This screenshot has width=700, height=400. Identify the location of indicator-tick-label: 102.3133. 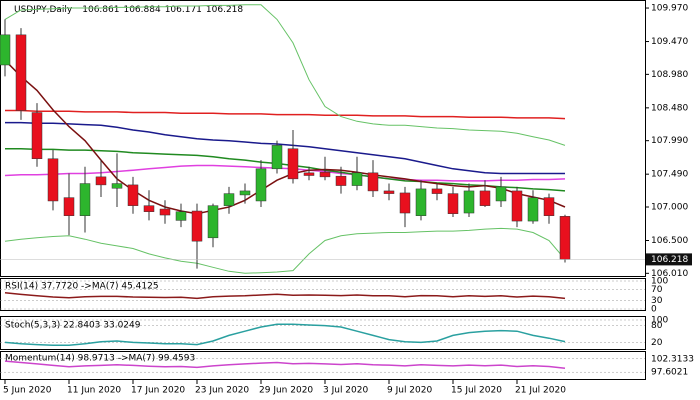
(672, 359).